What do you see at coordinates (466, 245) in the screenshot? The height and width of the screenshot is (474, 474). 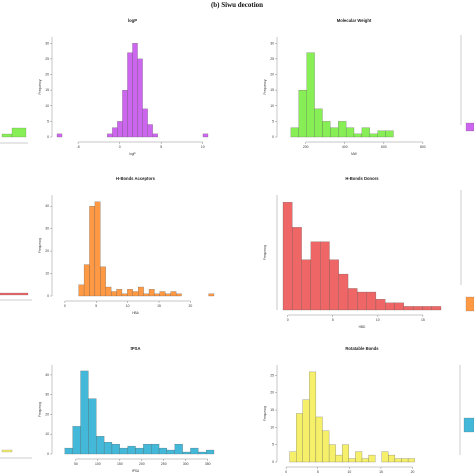 I see `cropped-right-panels` at bounding box center [466, 245].